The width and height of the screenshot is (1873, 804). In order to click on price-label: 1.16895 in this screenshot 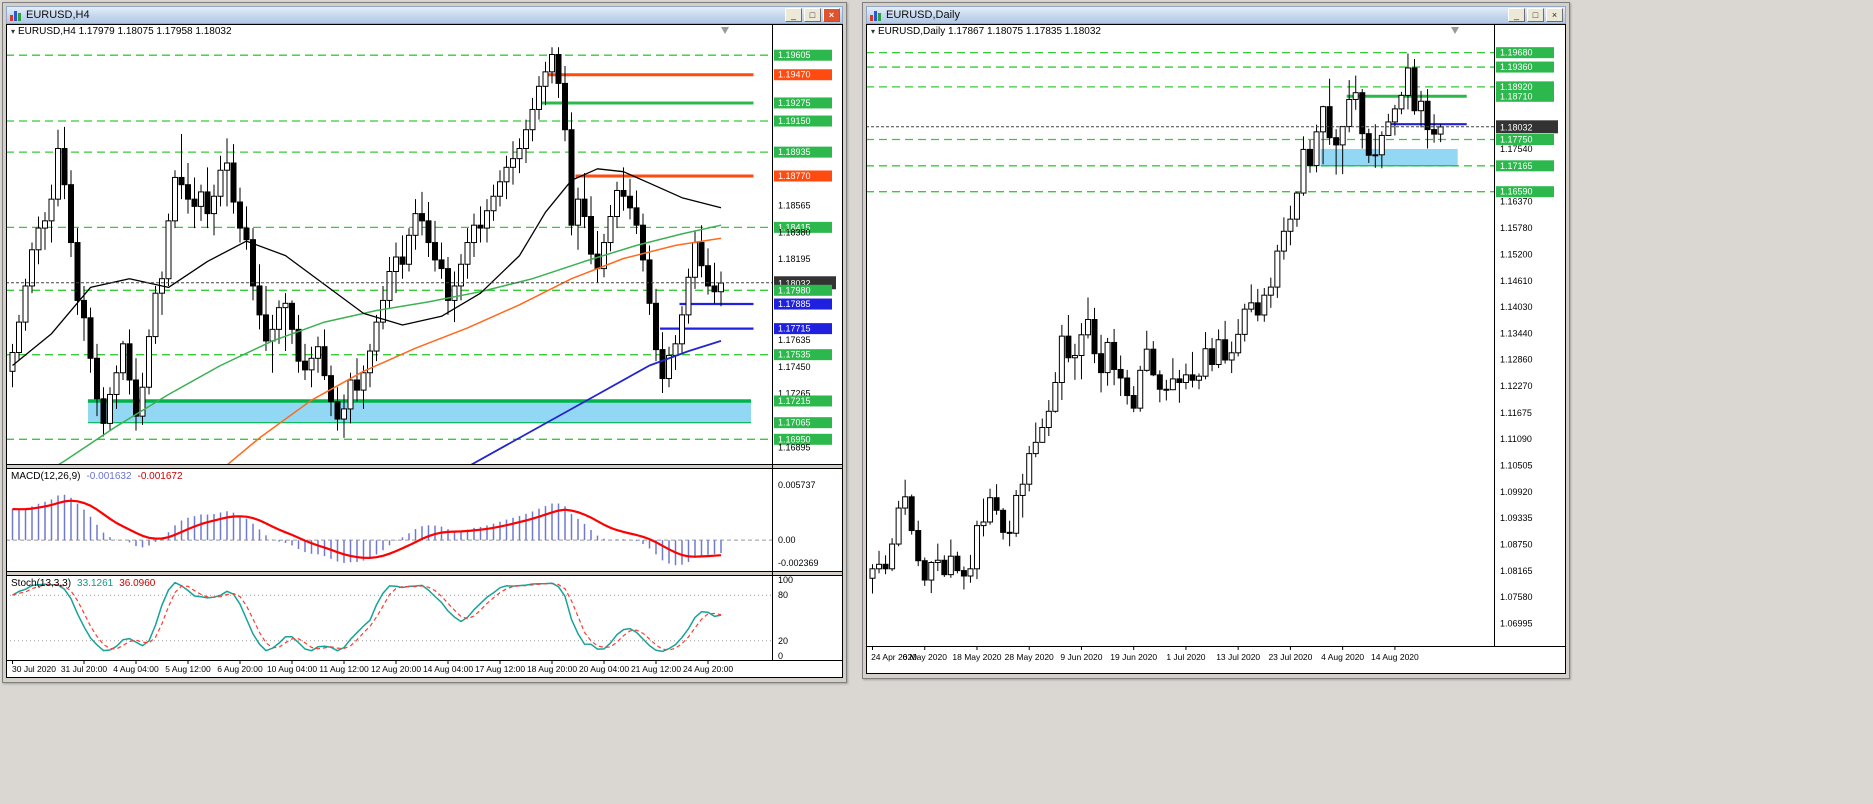, I will do `click(794, 447)`.